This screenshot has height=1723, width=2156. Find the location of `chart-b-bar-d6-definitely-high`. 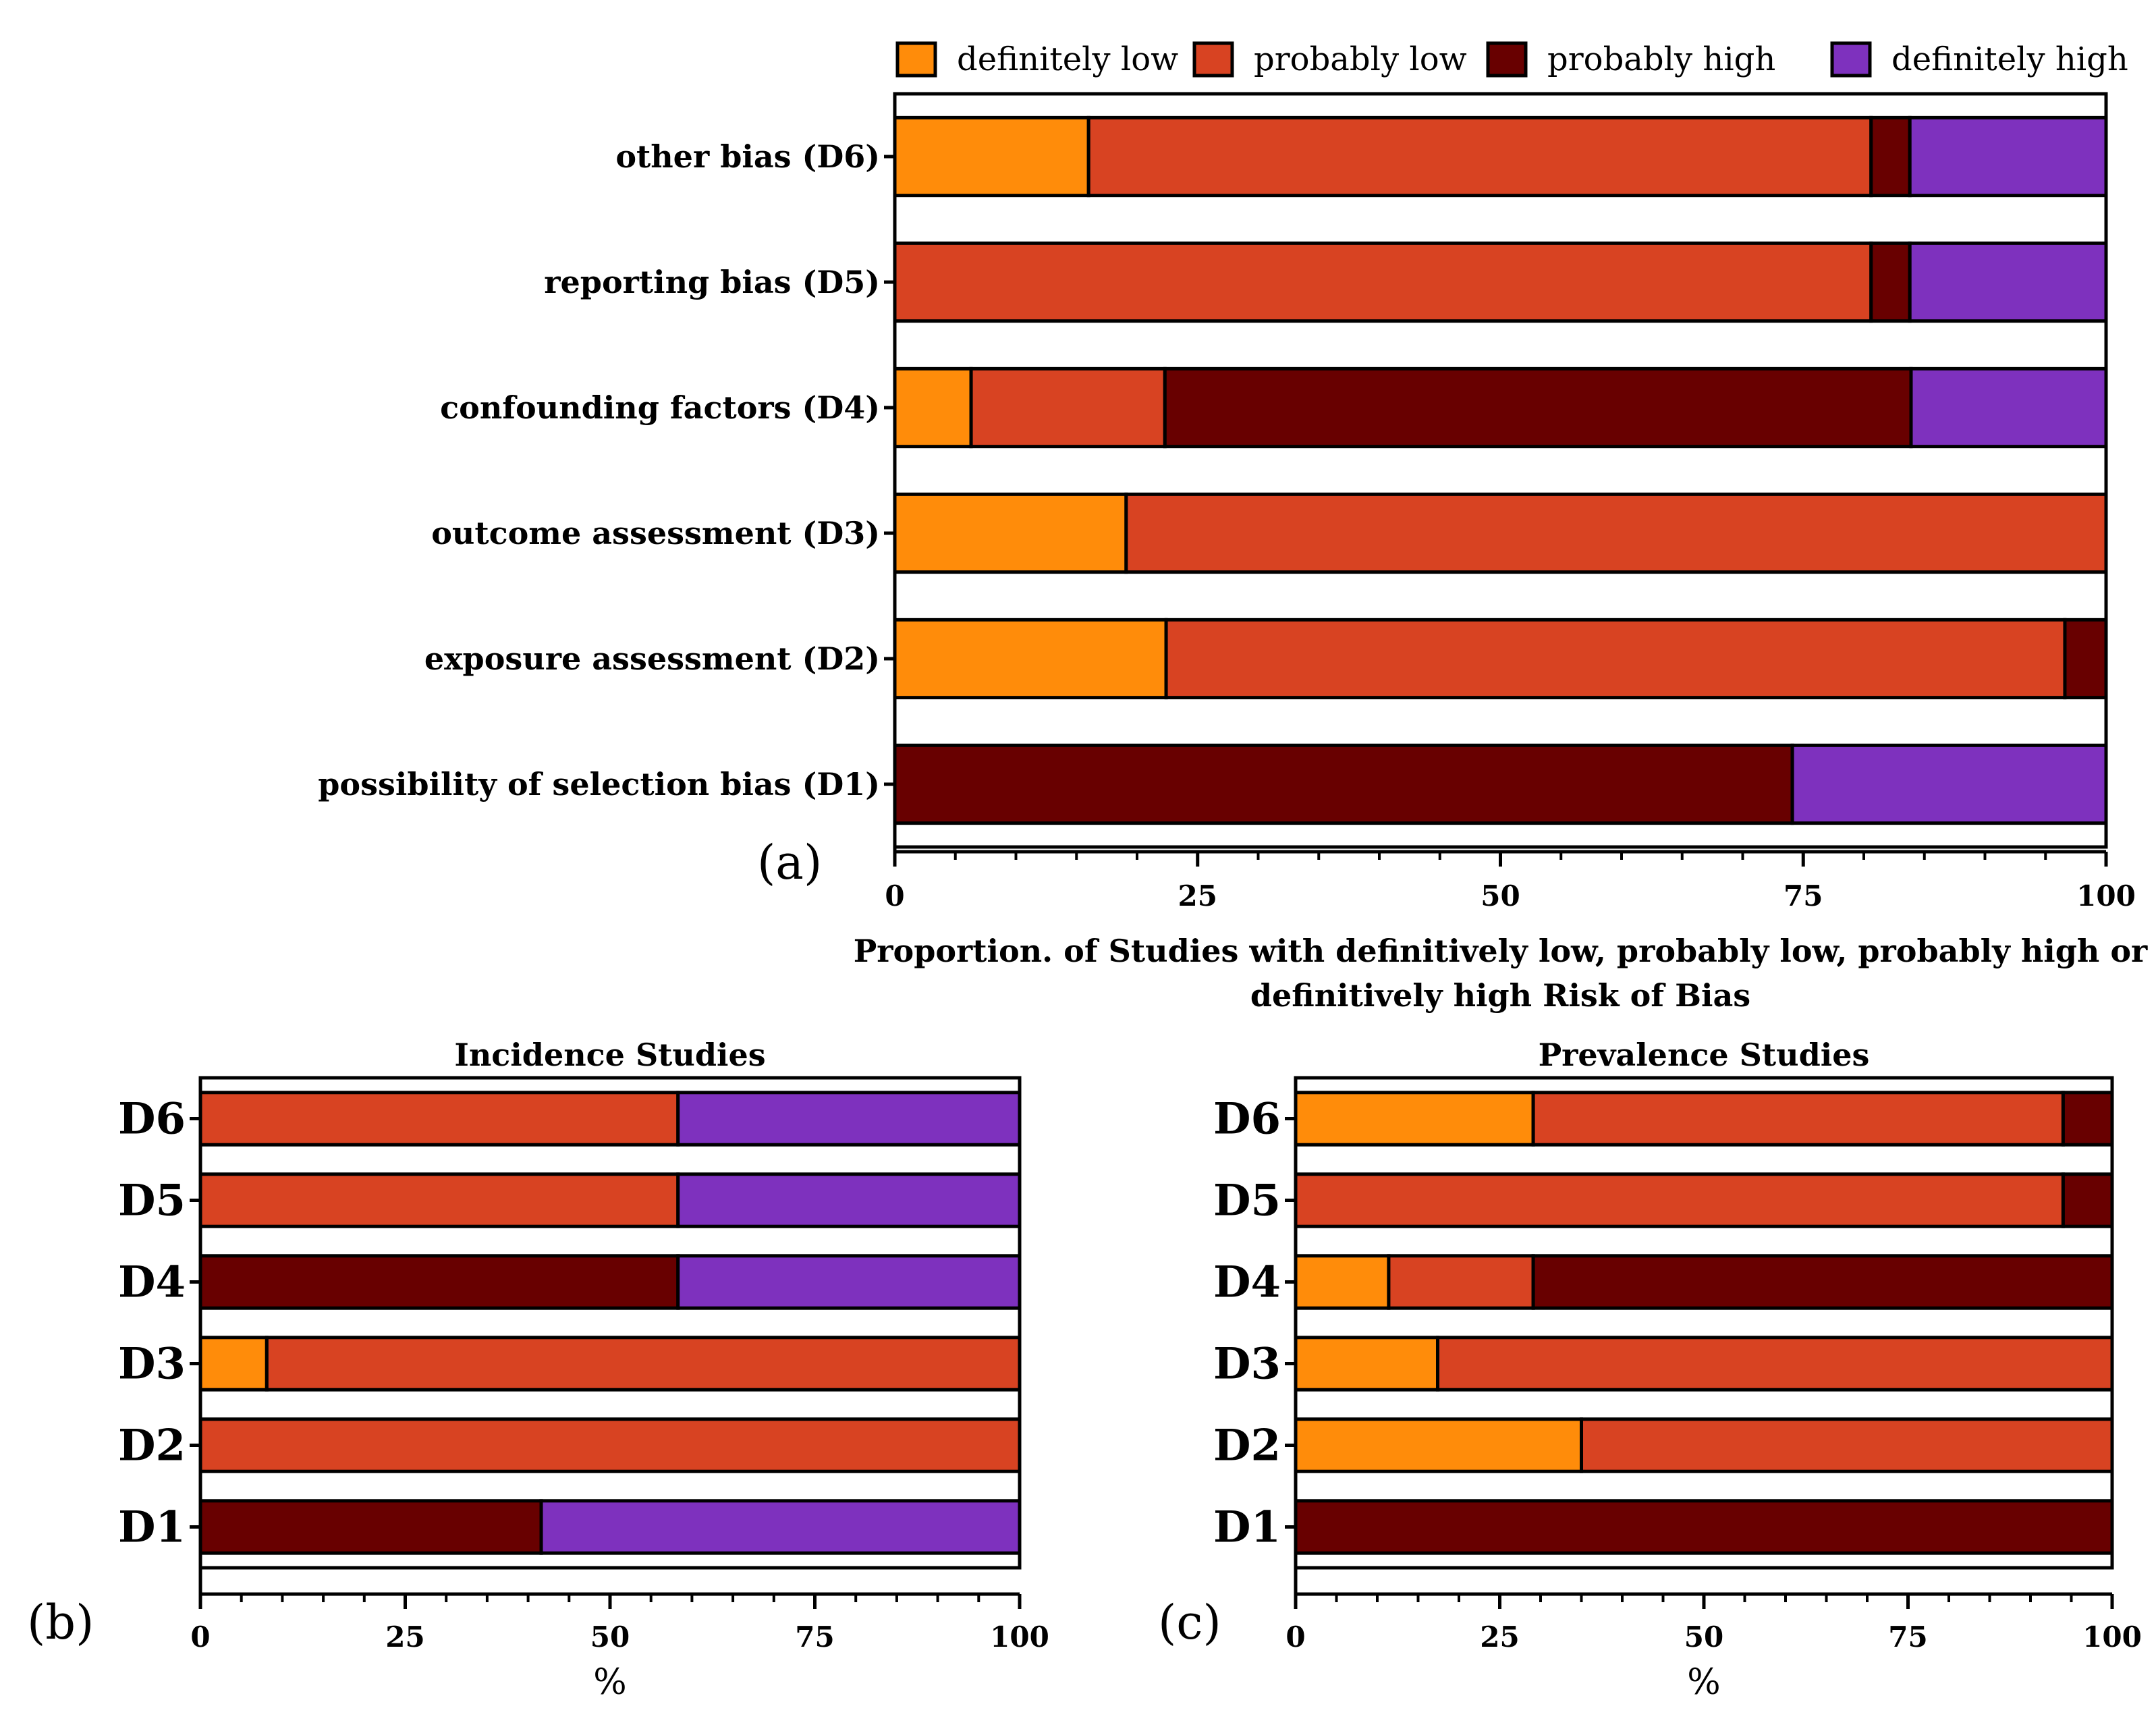

chart-b-bar-d6-definitely-high is located at coordinates (849, 1119).